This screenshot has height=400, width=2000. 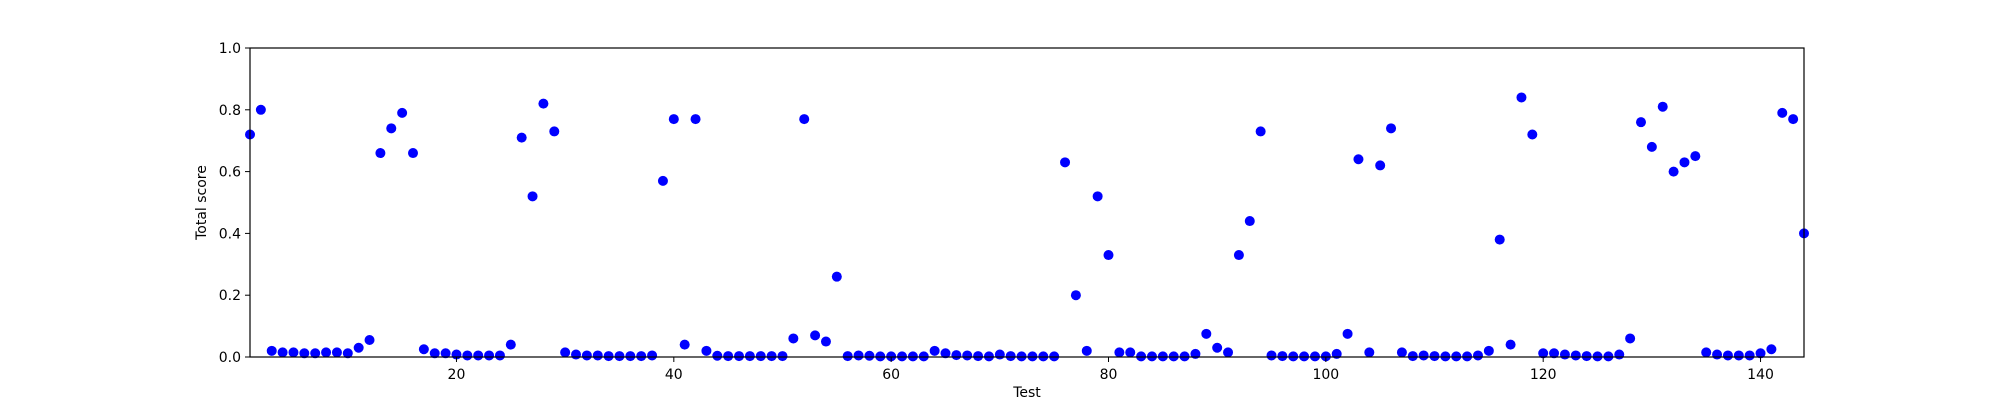 I want to click on x-tick-label: 60, so click(x=891, y=375).